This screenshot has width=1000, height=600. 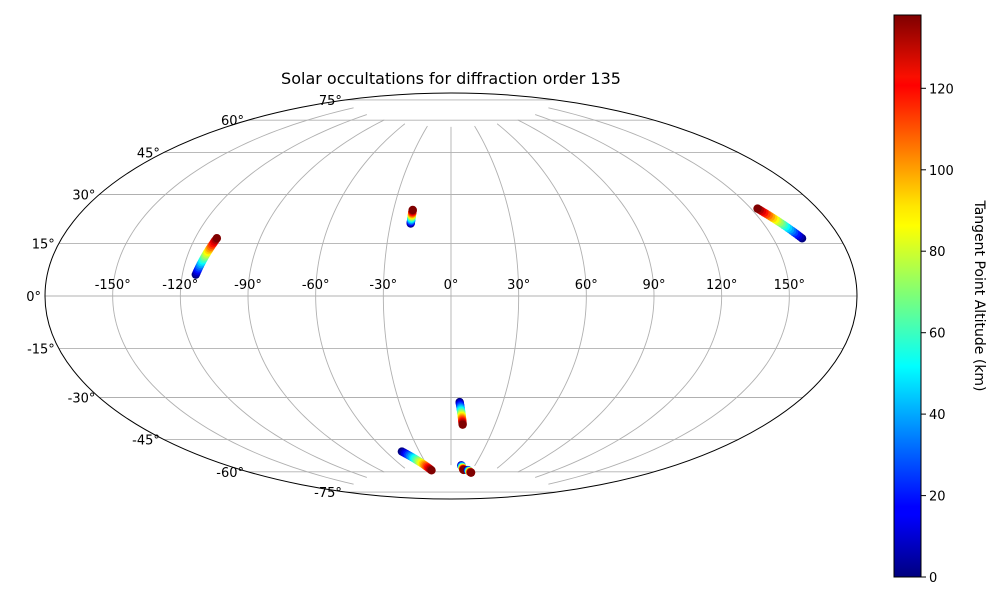 What do you see at coordinates (933, 578) in the screenshot?
I see `colorbar-tick-label: 0` at bounding box center [933, 578].